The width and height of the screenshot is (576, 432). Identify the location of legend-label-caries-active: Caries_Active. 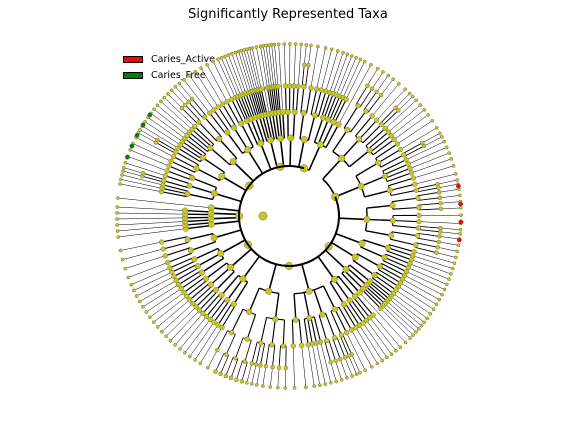
(183, 59).